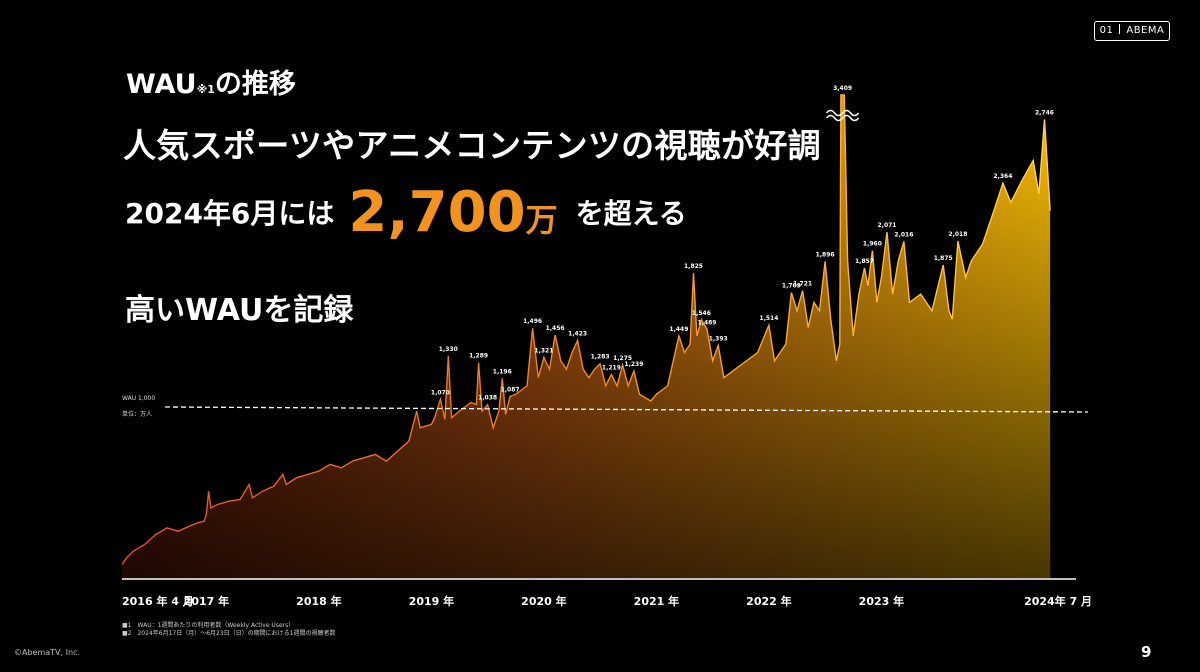 Image resolution: width=1200 pixels, height=672 pixels. I want to click on wau-footnote-mark: ※1, so click(205, 89).